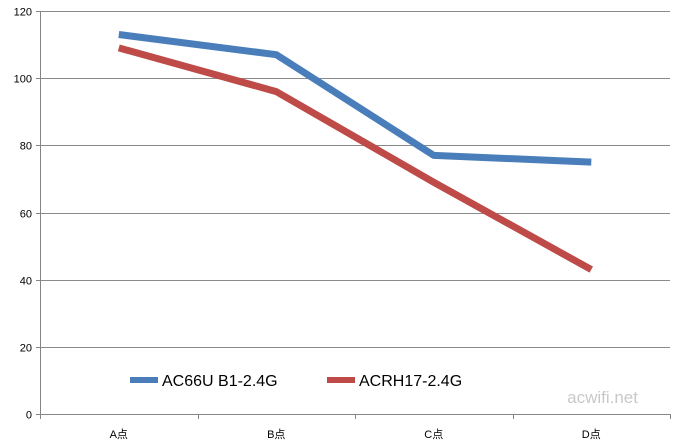  I want to click on y-axis: 0 20 40 60 80 100 120, so click(27, 214).